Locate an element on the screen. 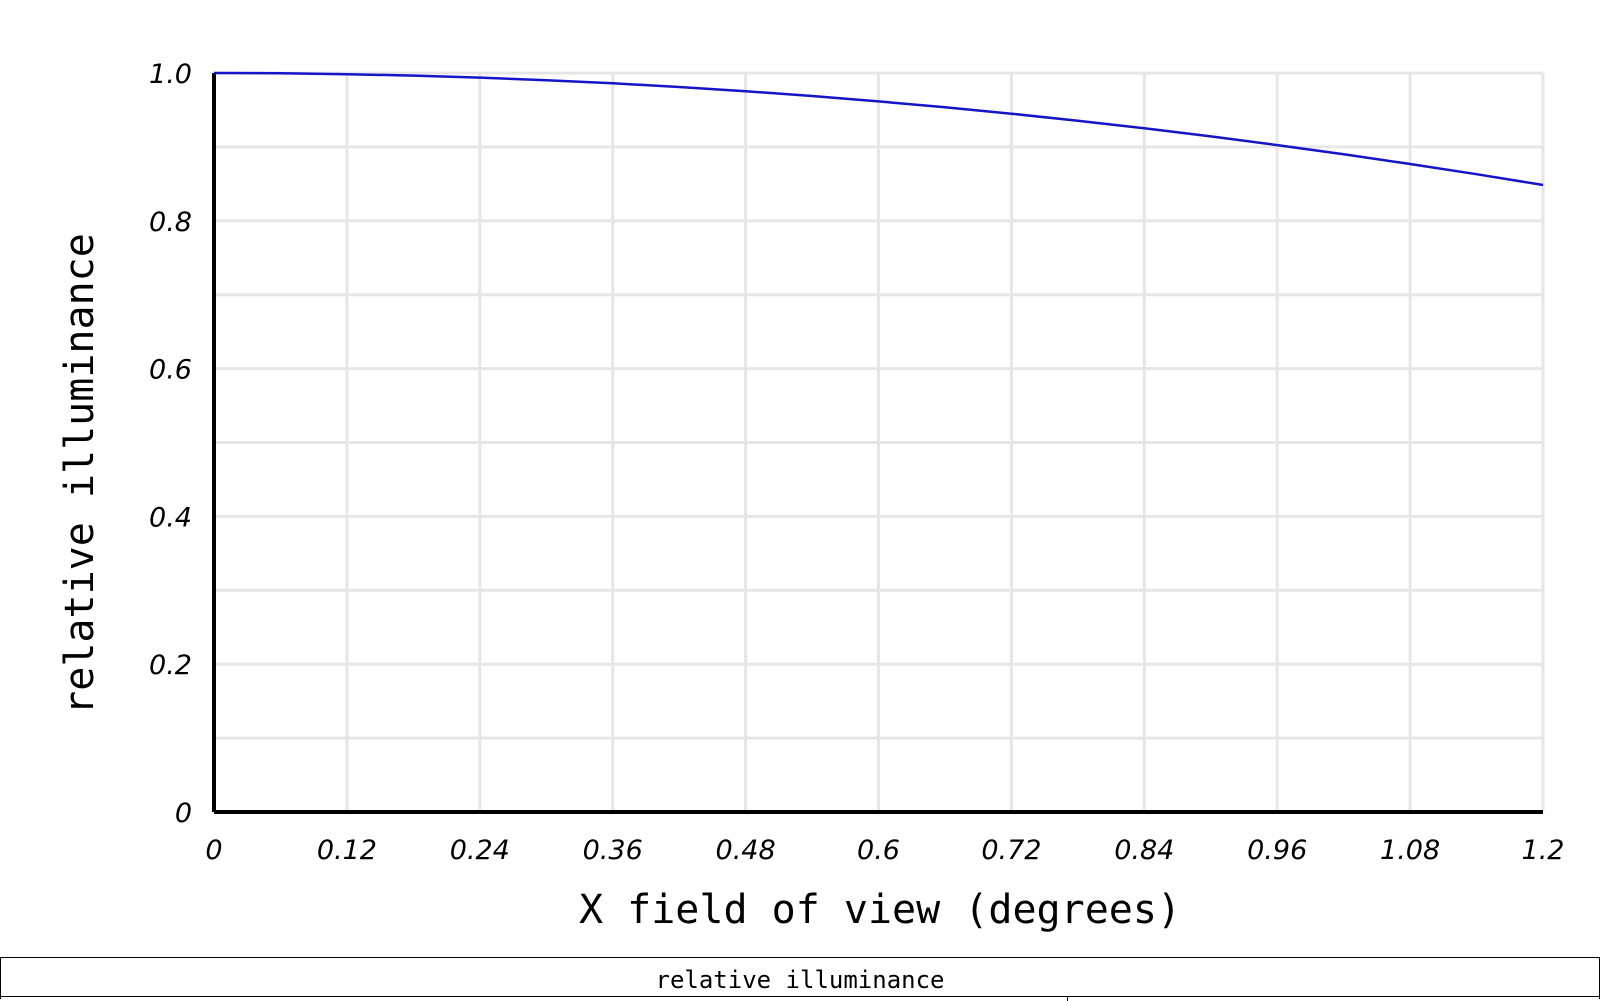 The height and width of the screenshot is (1001, 1600). x-axis-title: X field of view (degrees) is located at coordinates (880, 910).